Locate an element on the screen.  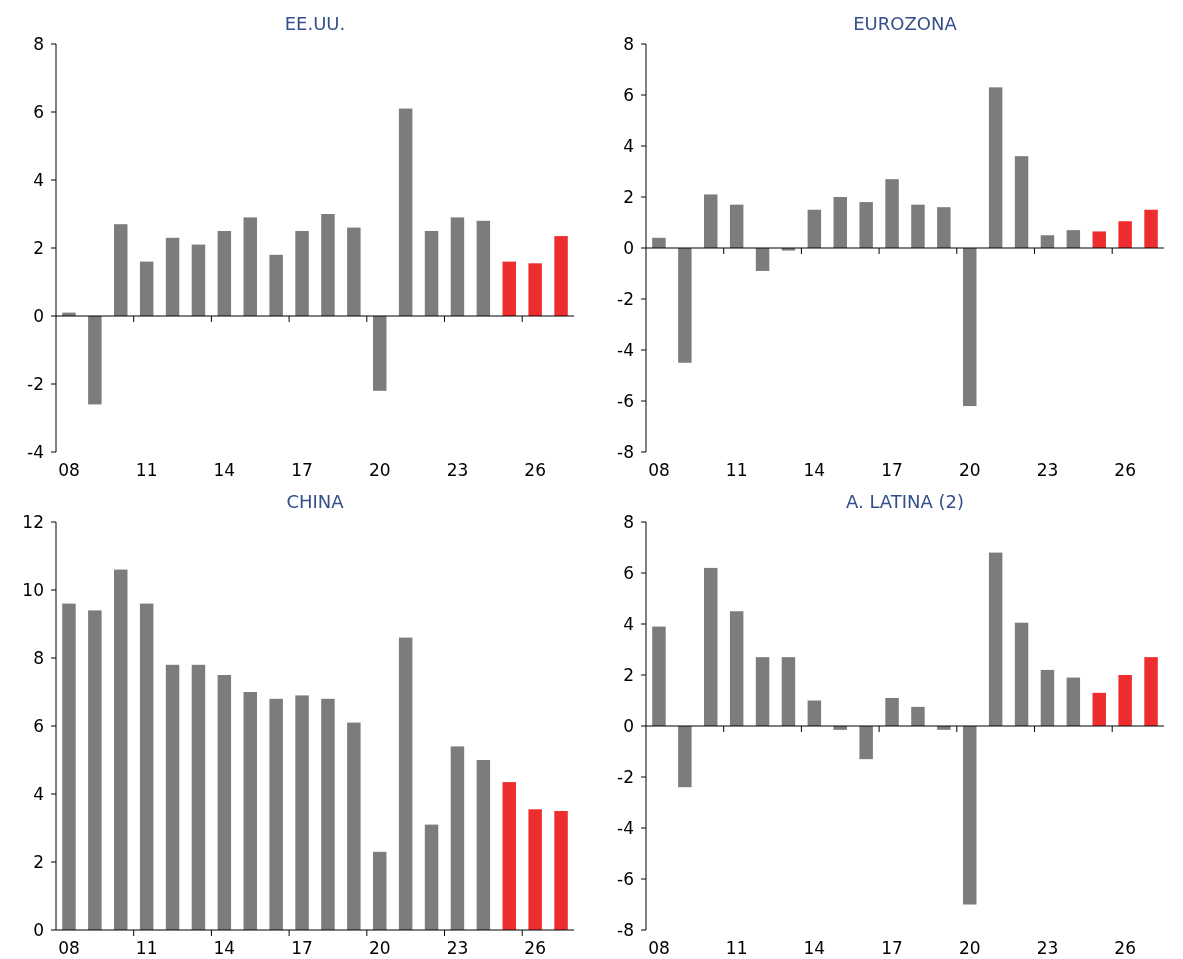
y-tick-label: 10 is located at coordinates (33, 589).